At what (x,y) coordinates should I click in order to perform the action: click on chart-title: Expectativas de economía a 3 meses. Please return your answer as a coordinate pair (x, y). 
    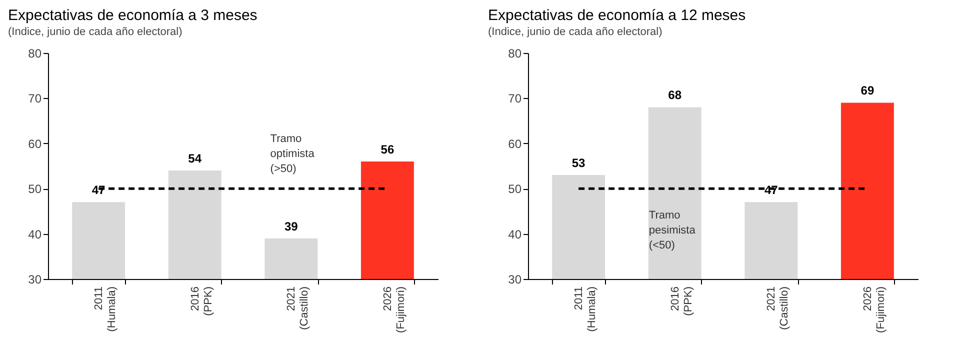
    Looking at the image, I should click on (133, 15).